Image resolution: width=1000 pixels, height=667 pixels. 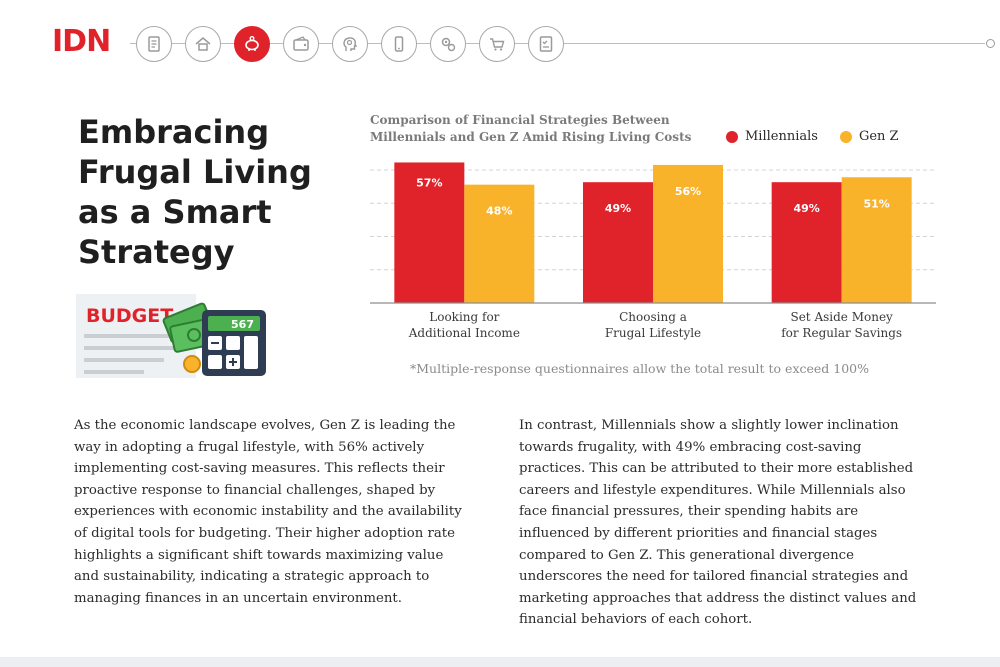 I want to click on shopping-cart-icon, so click(x=497, y=44).